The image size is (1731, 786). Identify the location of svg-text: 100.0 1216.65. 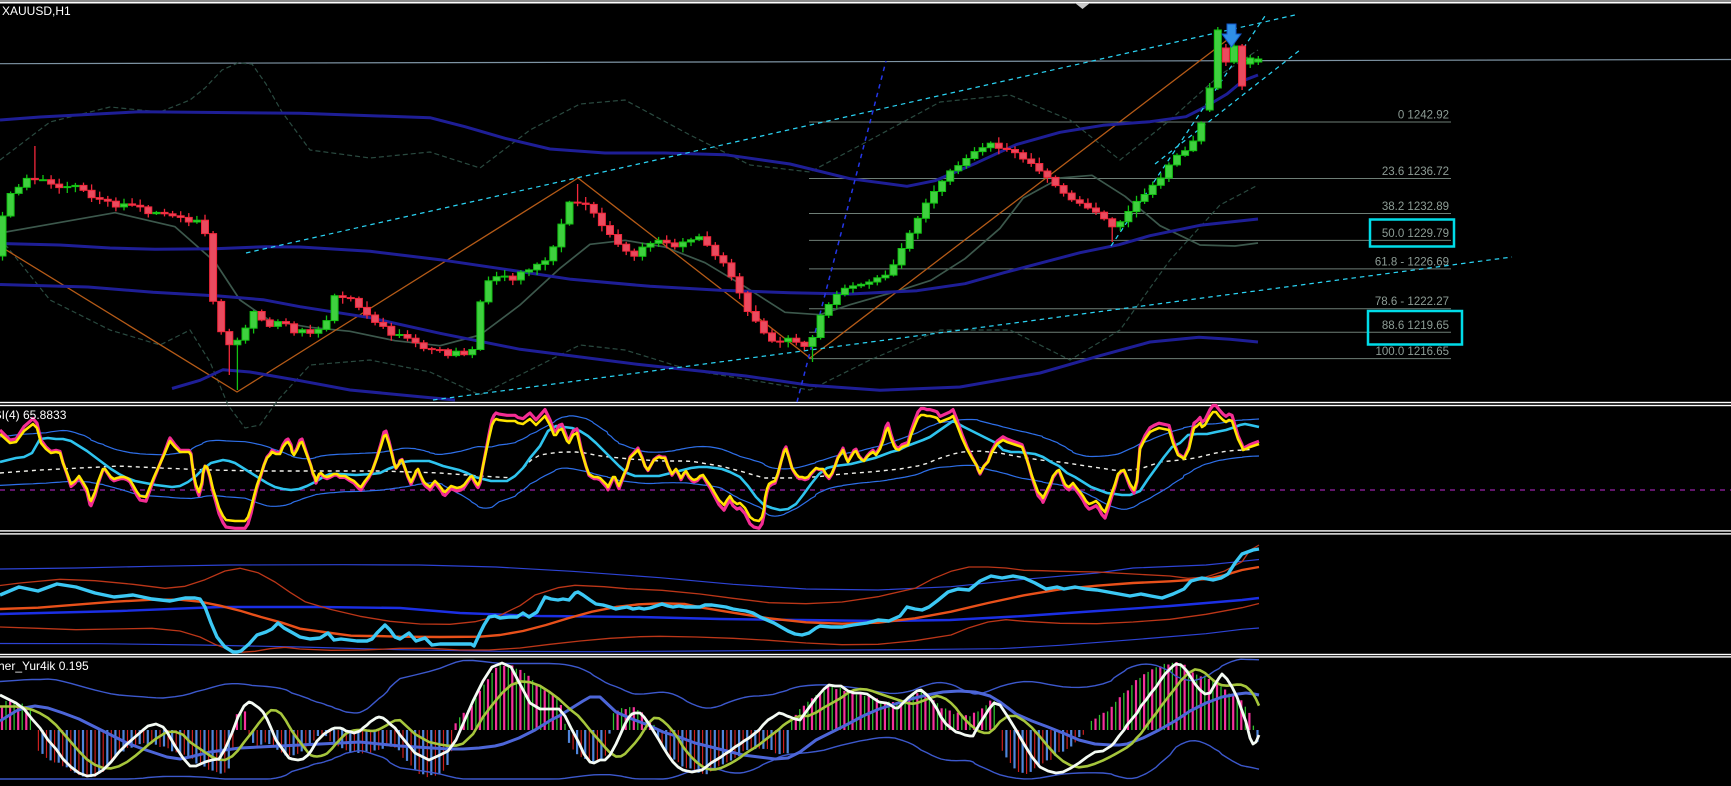
(1412, 352).